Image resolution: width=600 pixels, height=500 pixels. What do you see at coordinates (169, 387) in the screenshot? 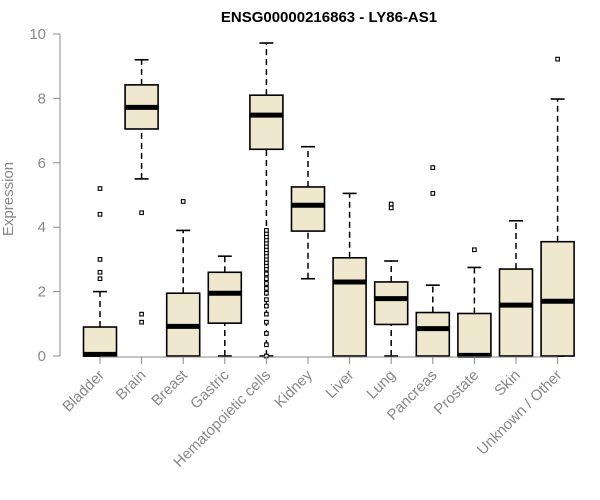
I see `x-tick-label: Breast` at bounding box center [169, 387].